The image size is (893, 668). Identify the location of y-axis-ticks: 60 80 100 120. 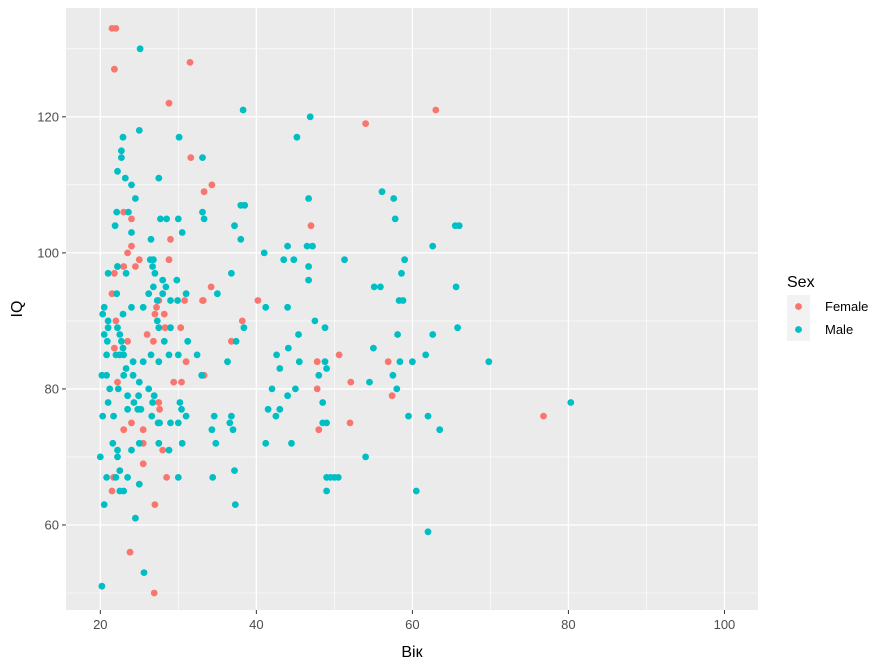
(51, 320).